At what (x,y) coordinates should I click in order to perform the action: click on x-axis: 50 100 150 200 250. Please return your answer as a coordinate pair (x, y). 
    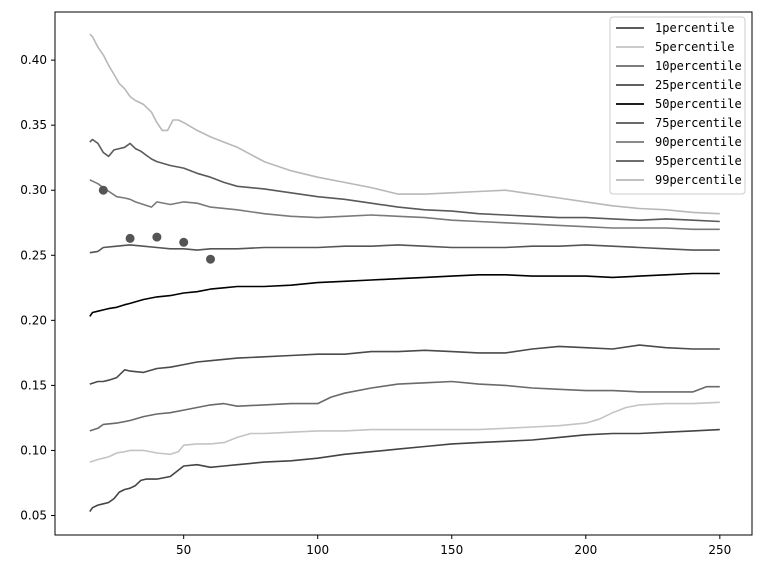
    Looking at the image, I should click on (453, 546).